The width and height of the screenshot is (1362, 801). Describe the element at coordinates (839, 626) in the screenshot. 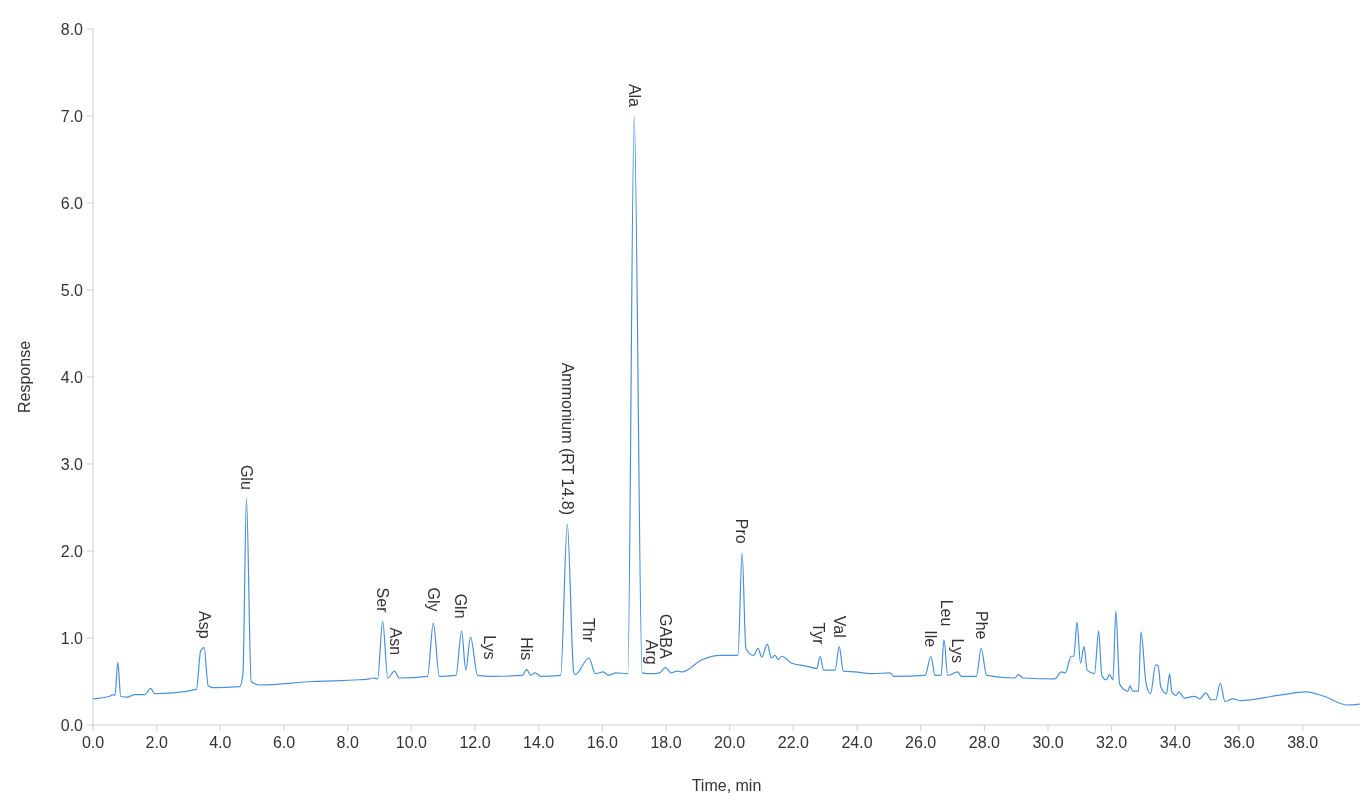

I see `annotation: Val` at that location.